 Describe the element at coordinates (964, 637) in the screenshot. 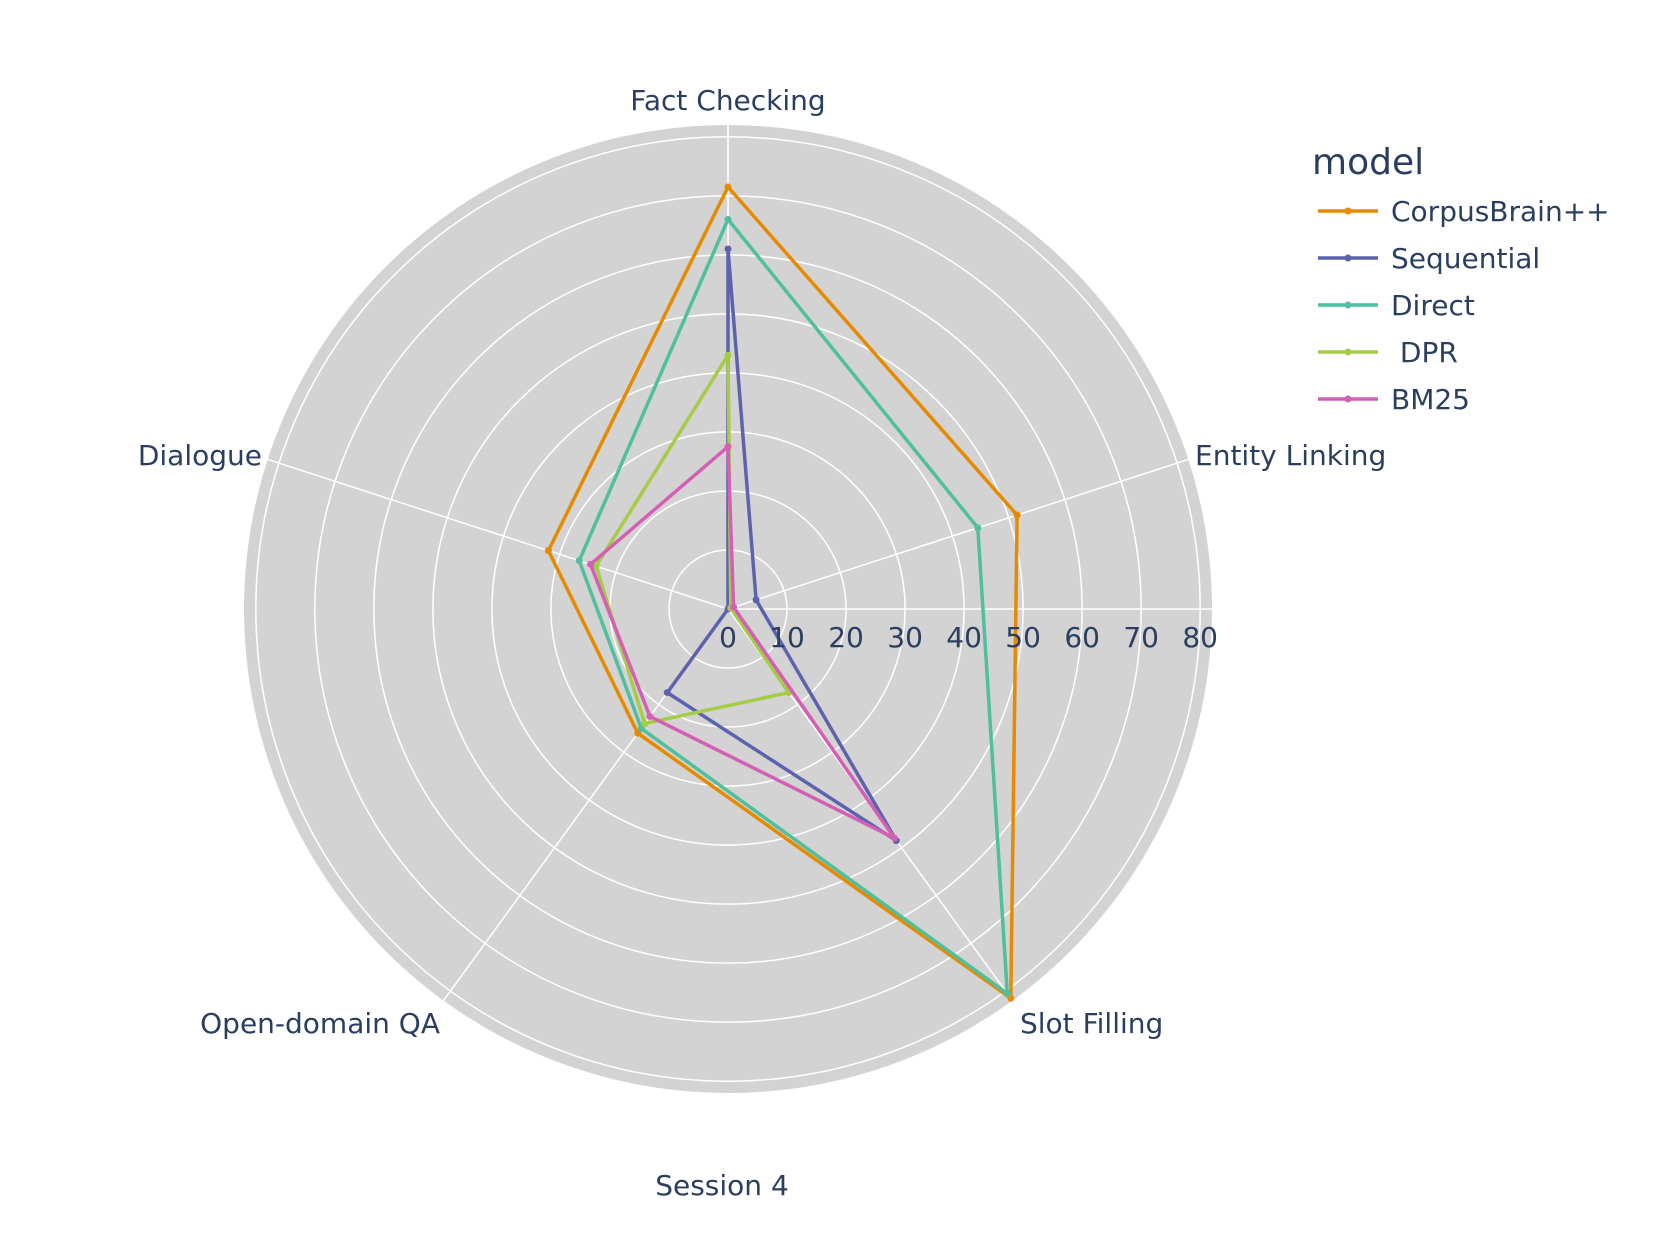

I see `radial-tick-label: 40` at that location.